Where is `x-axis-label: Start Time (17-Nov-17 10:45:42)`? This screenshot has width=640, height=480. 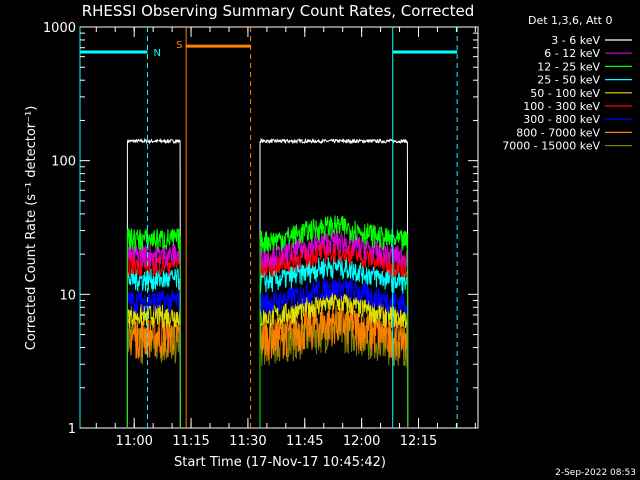 x-axis-label: Start Time (17-Nov-17 10:45:42) is located at coordinates (280, 462).